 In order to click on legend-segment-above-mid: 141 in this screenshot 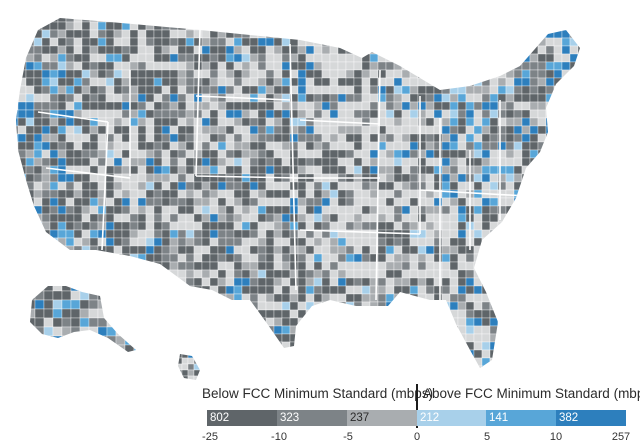, I will do `click(521, 418)`.